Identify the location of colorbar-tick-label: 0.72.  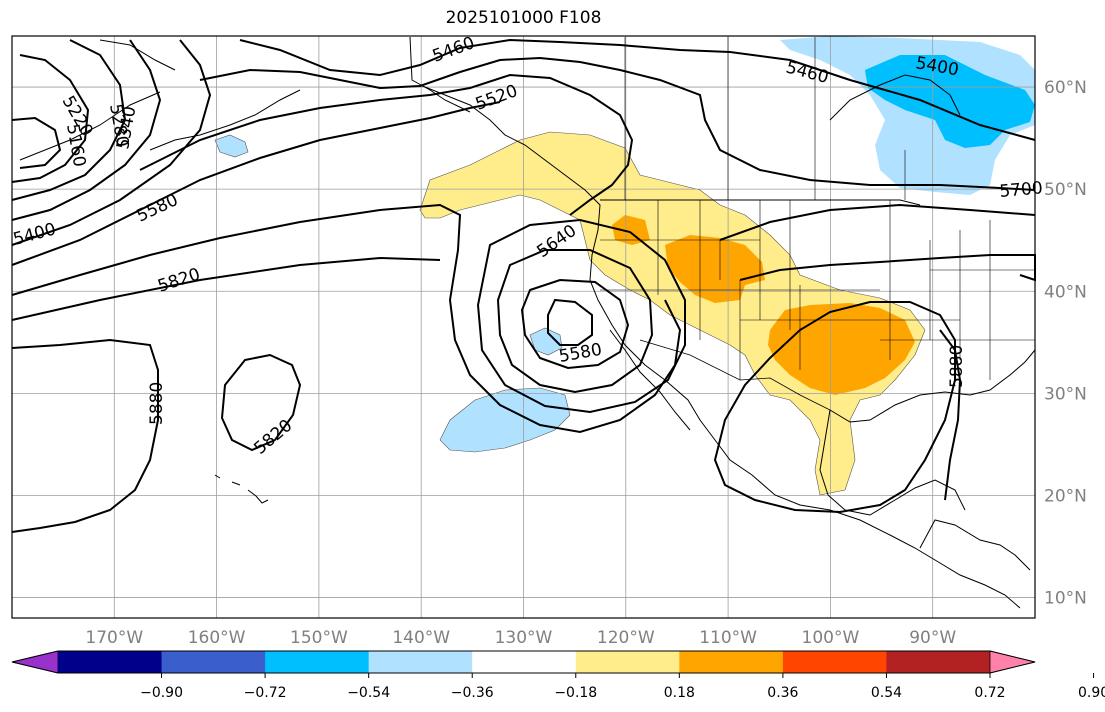
(989, 693).